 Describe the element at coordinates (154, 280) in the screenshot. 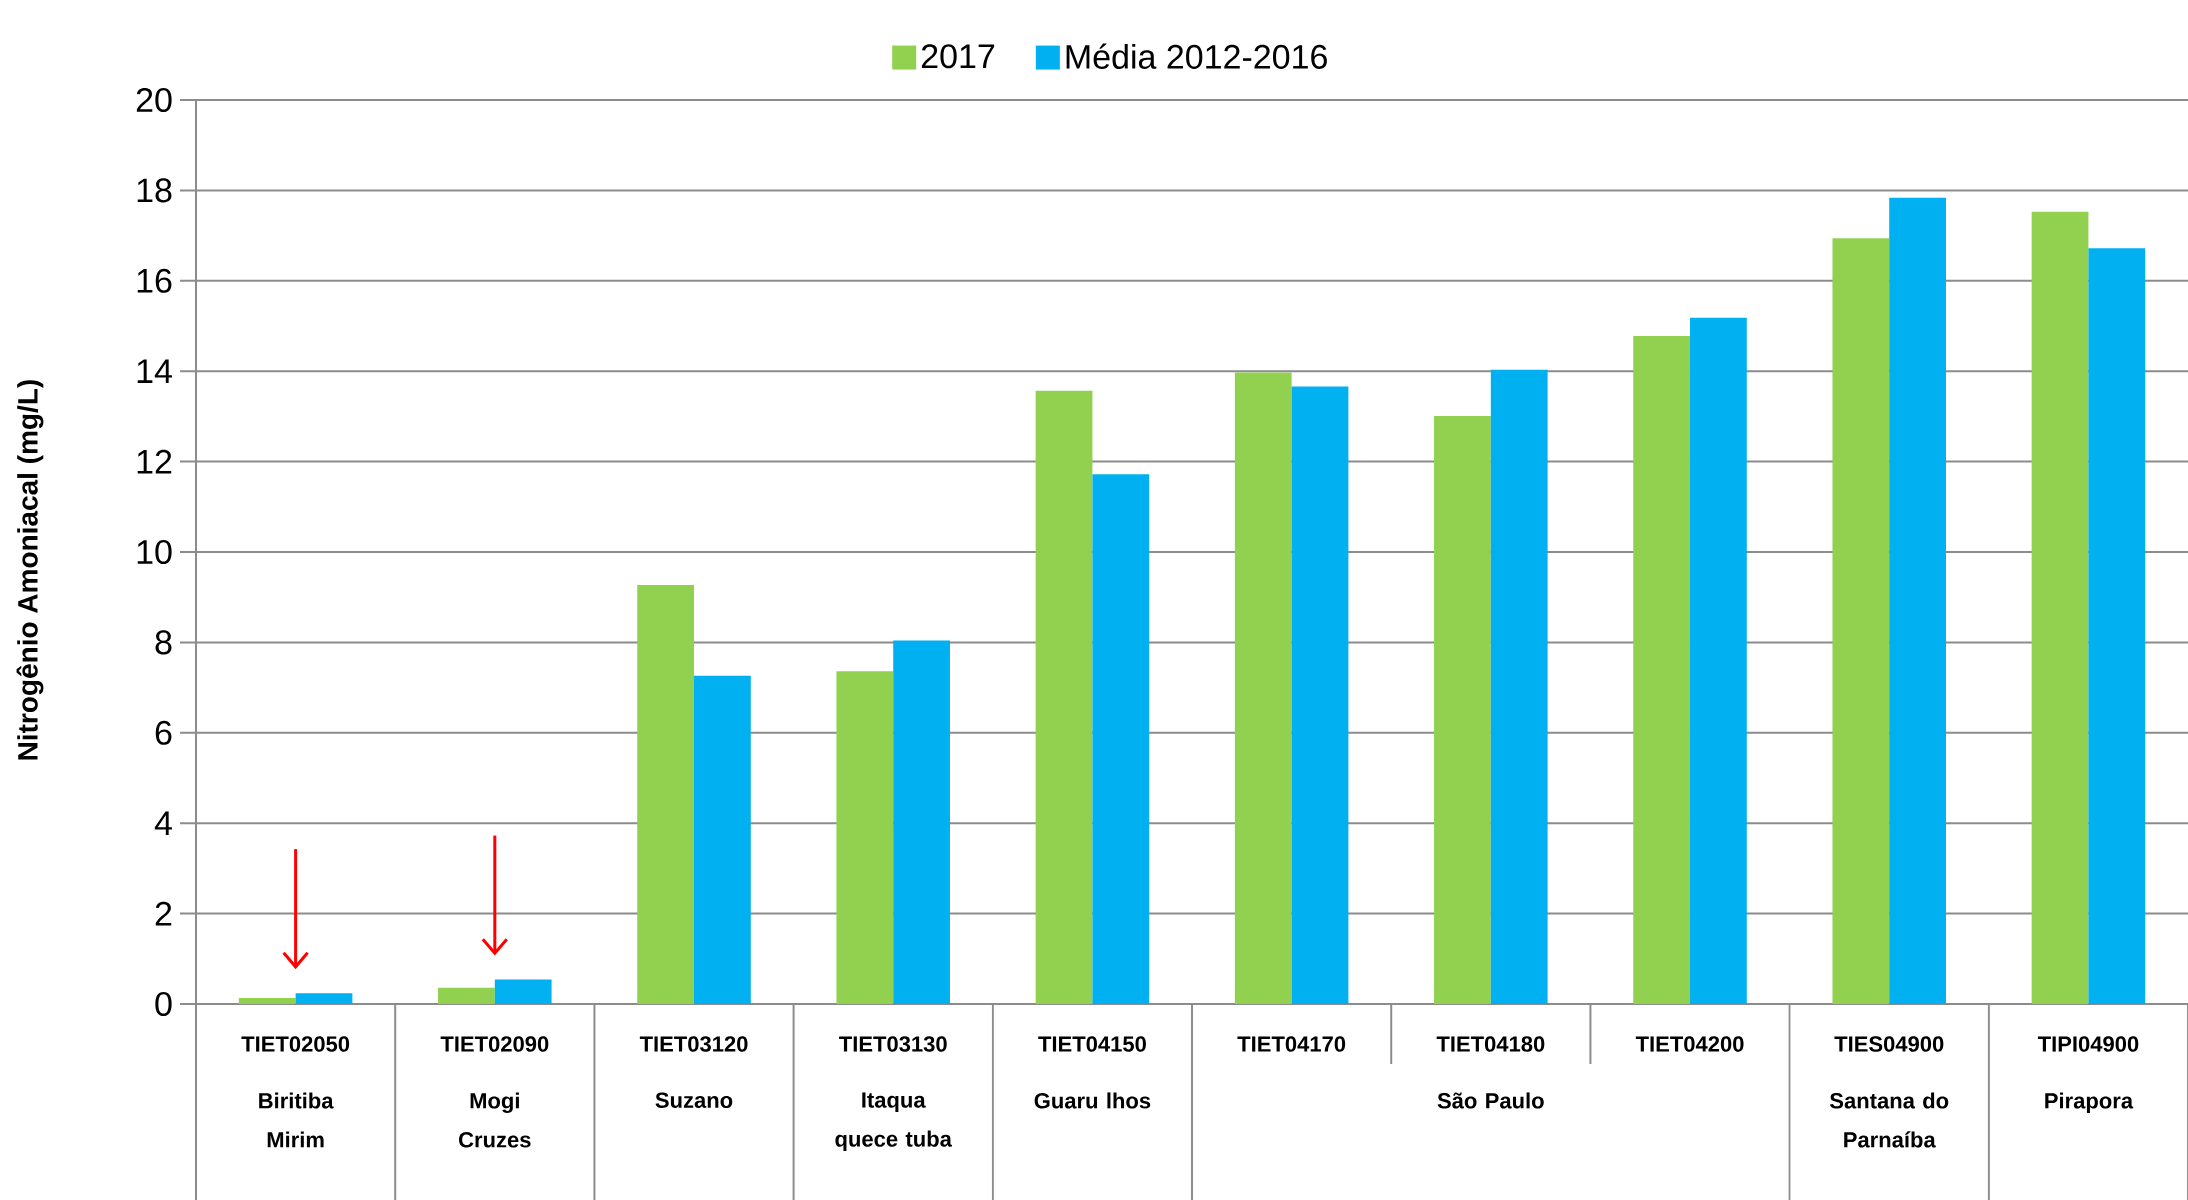

I see `y-tick-label: 16` at that location.